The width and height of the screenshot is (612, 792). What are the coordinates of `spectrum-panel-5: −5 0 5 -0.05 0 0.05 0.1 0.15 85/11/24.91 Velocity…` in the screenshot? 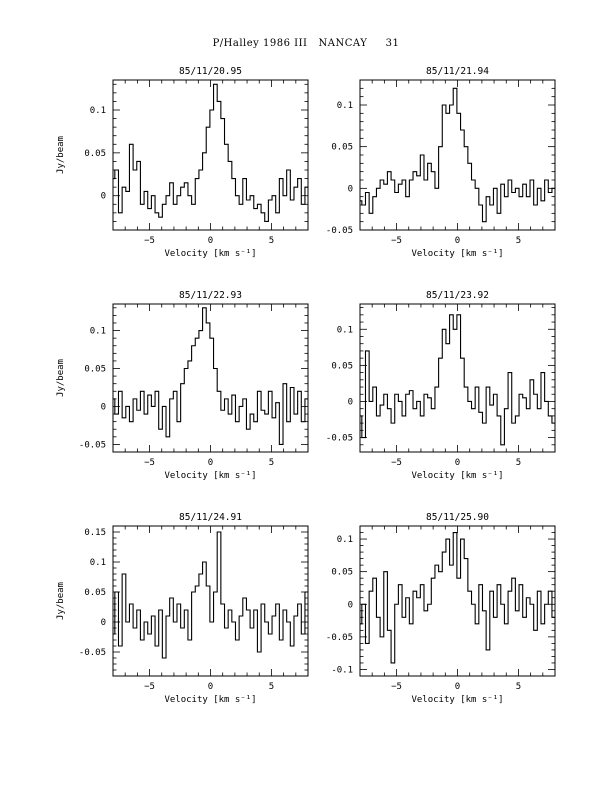 It's located at (182, 608).